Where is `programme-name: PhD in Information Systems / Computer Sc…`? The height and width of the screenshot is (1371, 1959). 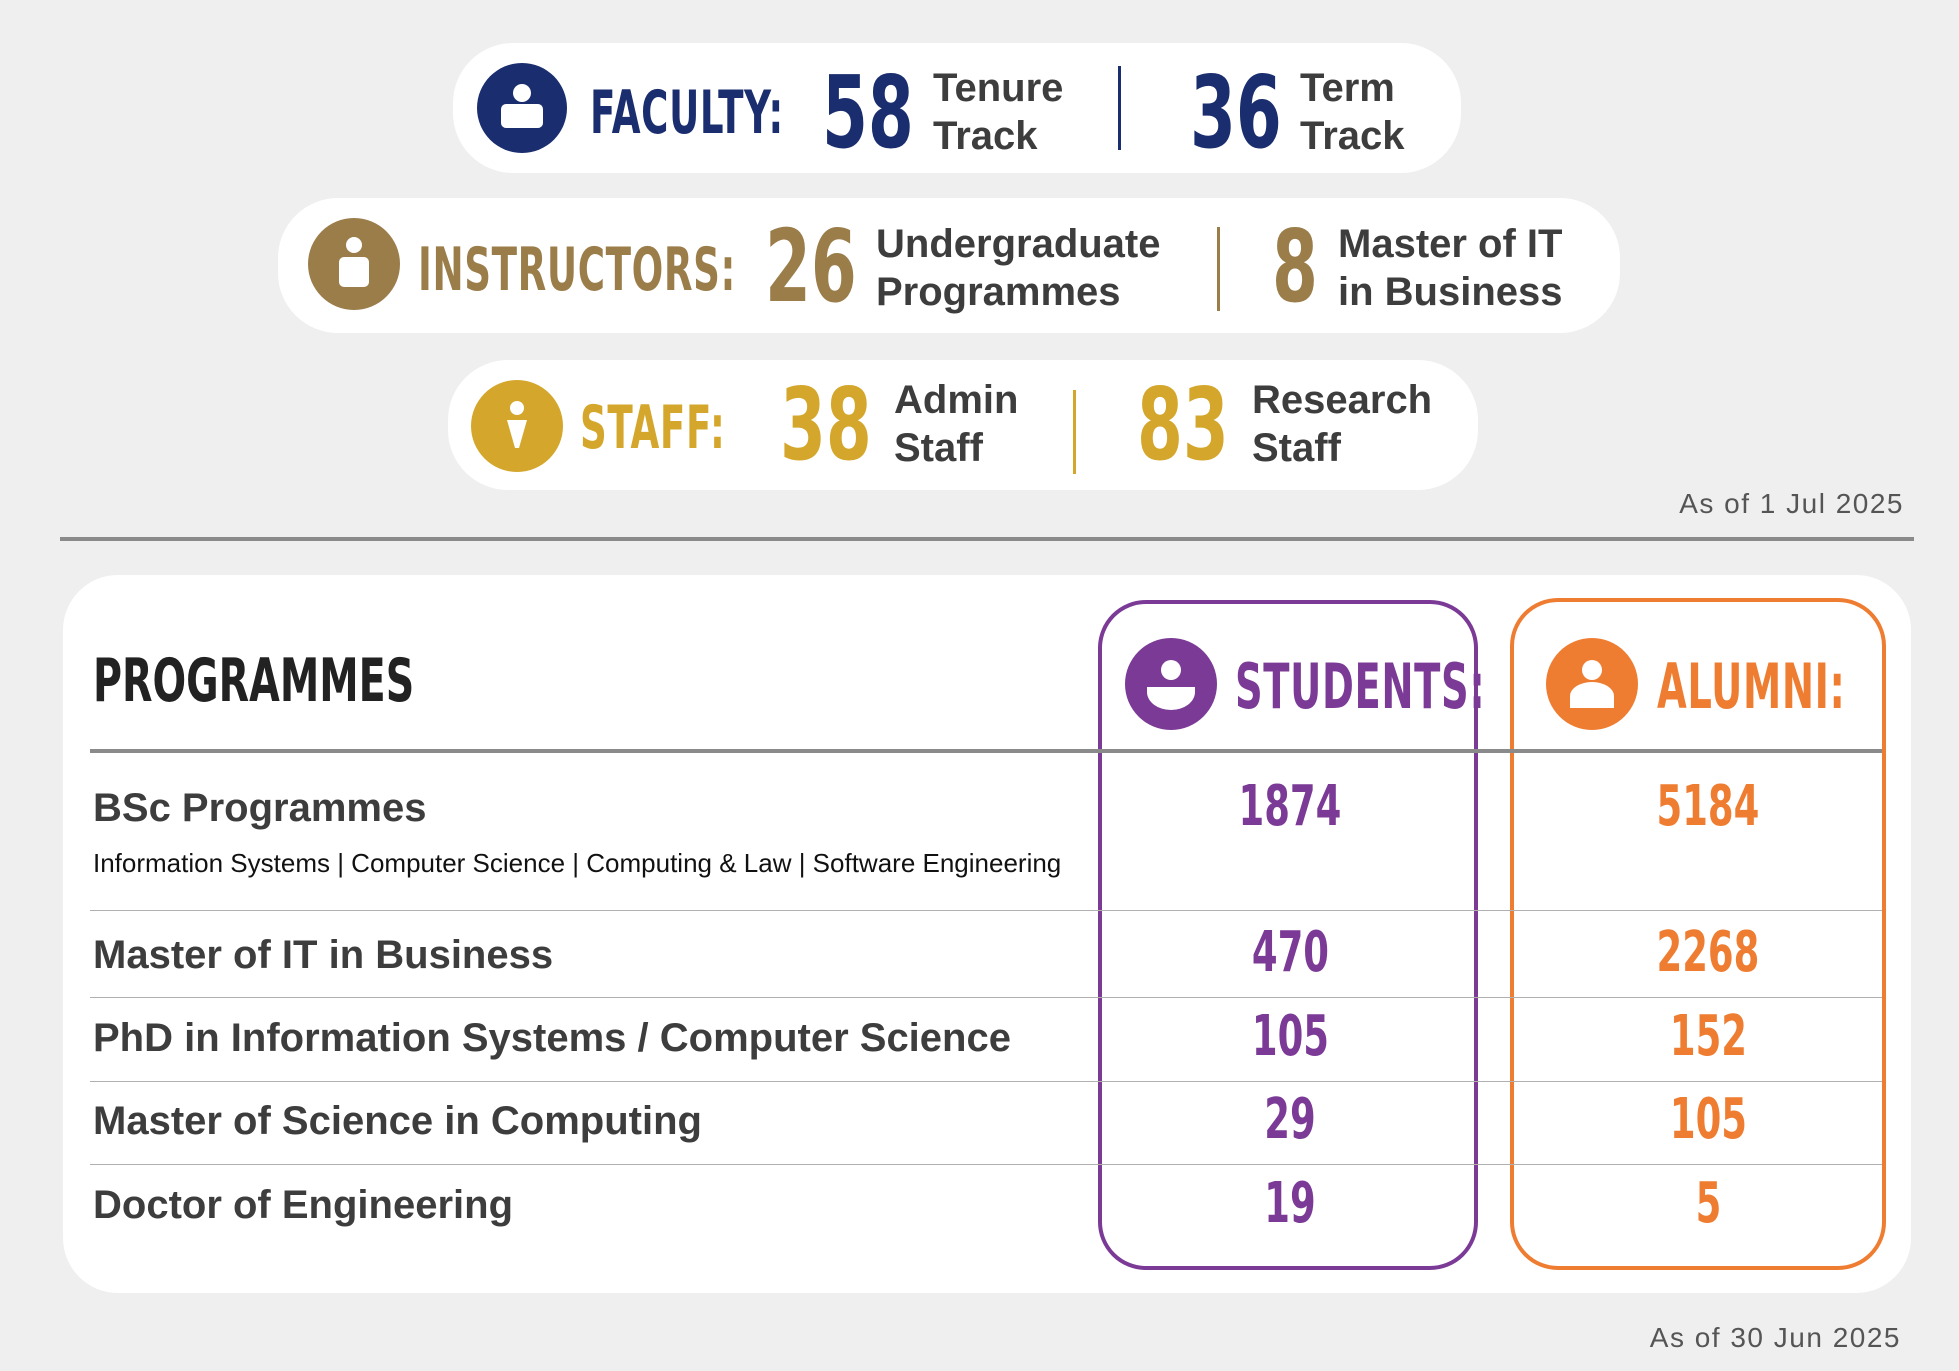
programme-name: PhD in Information Systems / Computer Sc… is located at coordinates (552, 1038).